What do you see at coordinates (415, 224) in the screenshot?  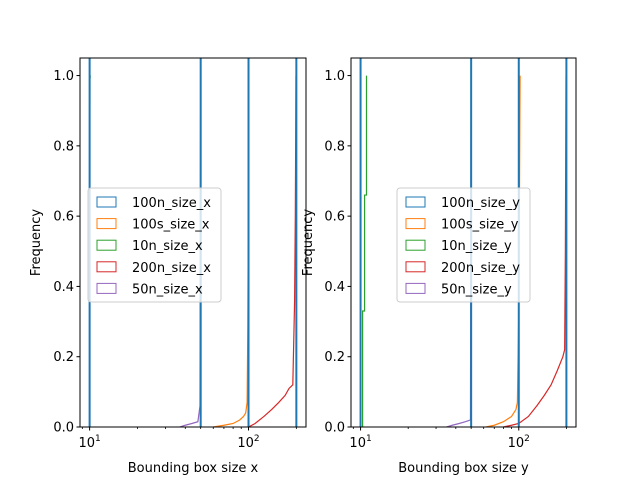 I see `legend-swatch-100s_size_y` at bounding box center [415, 224].